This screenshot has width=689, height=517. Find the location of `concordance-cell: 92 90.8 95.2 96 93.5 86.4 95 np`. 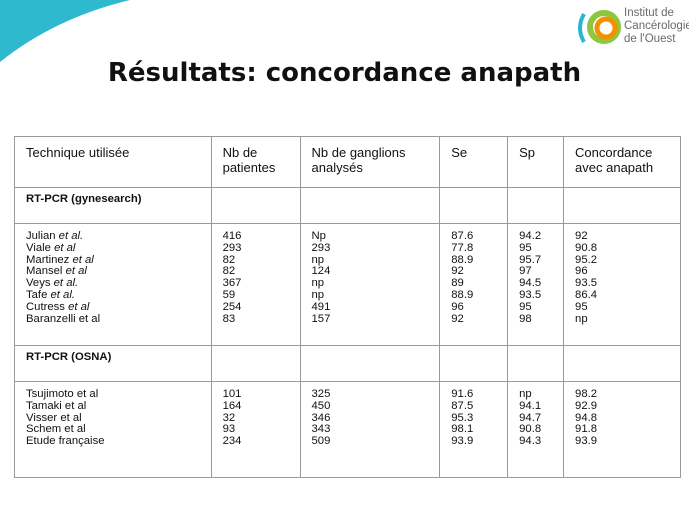

concordance-cell: 92 90.8 95.2 96 93.5 86.4 95 np is located at coordinates (622, 284).